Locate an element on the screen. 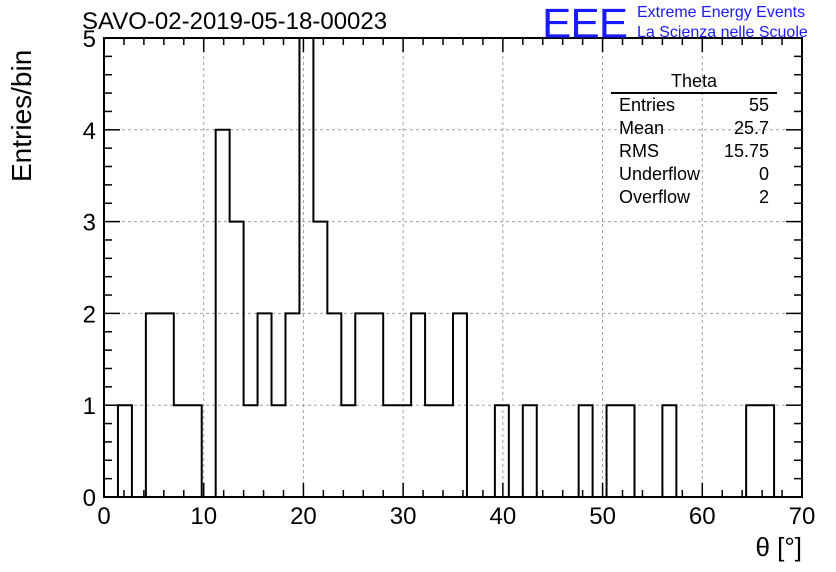 This screenshot has height=572, width=836. run-title: SAVO-02-2019-05-18-00023 is located at coordinates (235, 21).